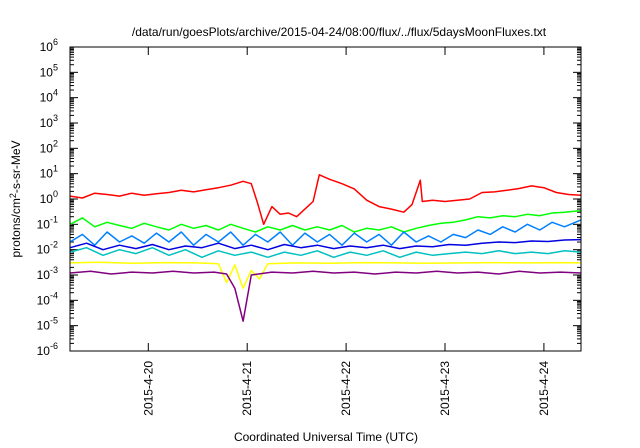  I want to click on y-tick-label: 10⁵, so click(49, 70).